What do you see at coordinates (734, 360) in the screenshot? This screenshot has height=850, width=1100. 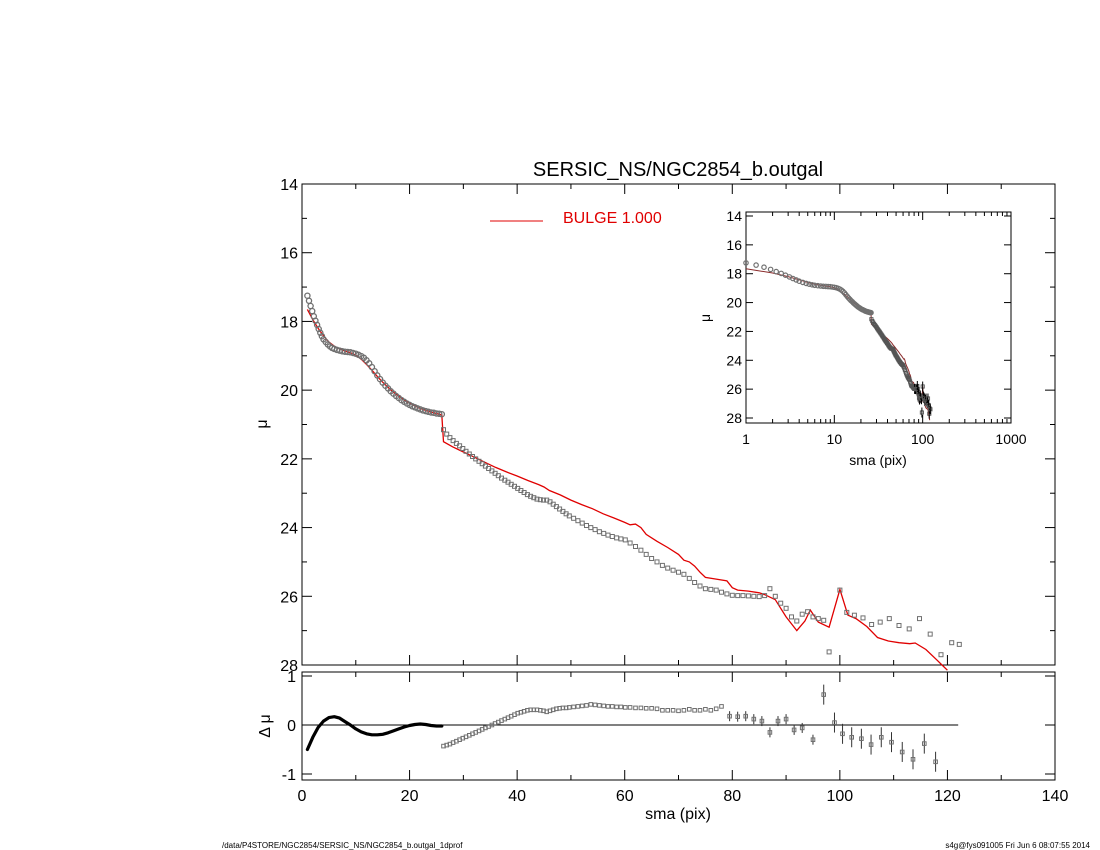 I see `inset-y-tick-label: 24` at bounding box center [734, 360].